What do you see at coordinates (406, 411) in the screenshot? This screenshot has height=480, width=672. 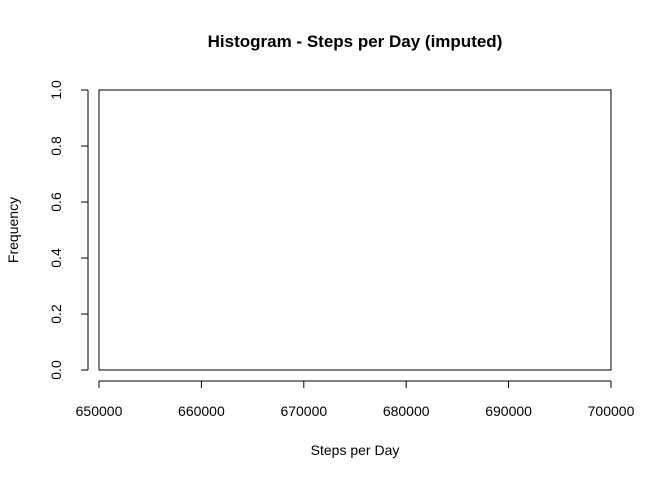 I see `x-tick-label: 680000` at bounding box center [406, 411].